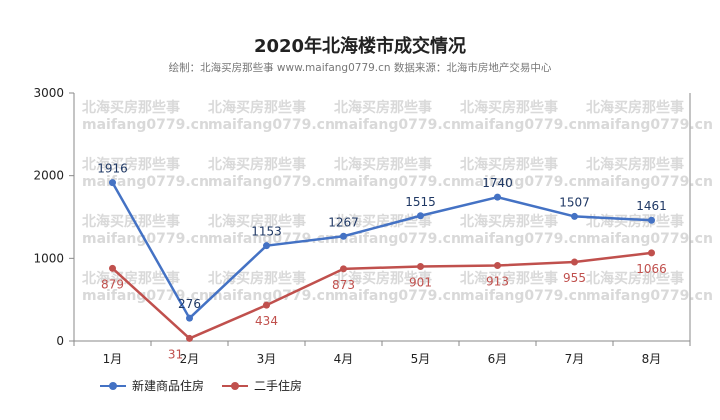 The image size is (720, 420). I want to click on legend-label-series-1: 新建商品住房, so click(168, 386).